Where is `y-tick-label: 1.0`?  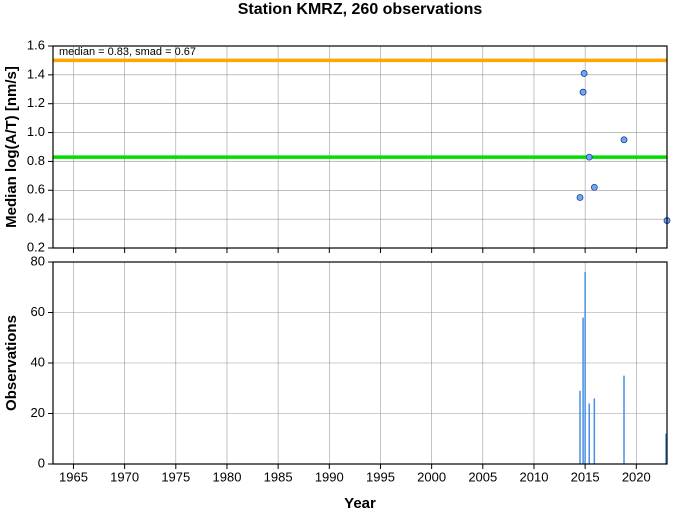 y-tick-label: 1.0 is located at coordinates (36, 131).